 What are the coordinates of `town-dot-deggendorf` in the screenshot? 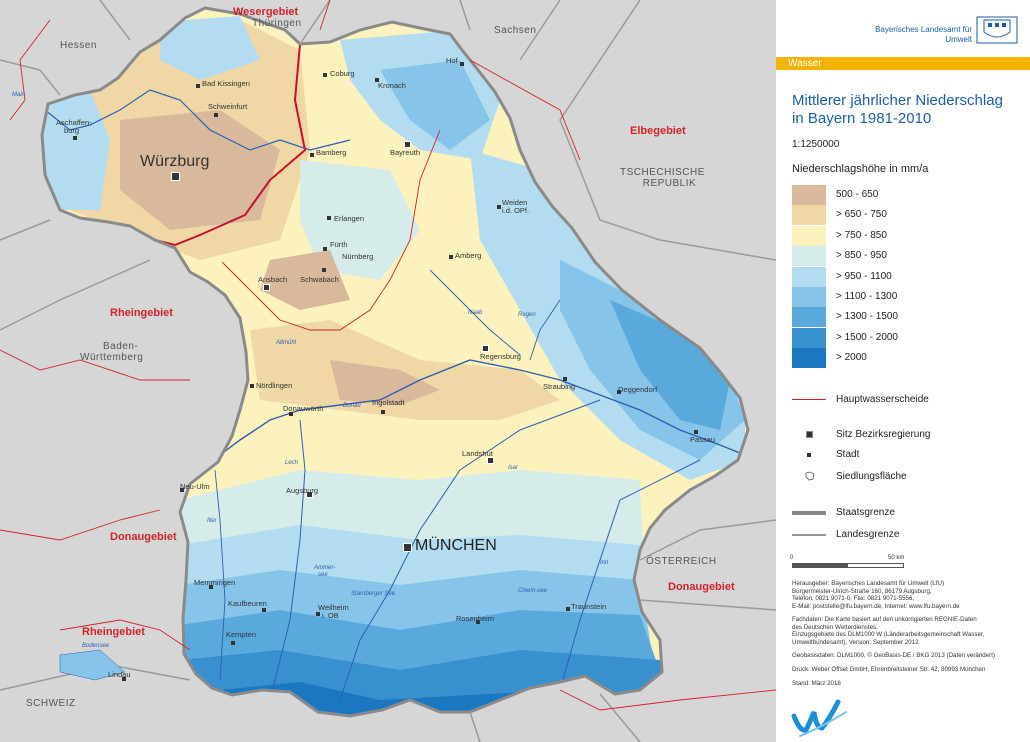 It's located at (619, 392).